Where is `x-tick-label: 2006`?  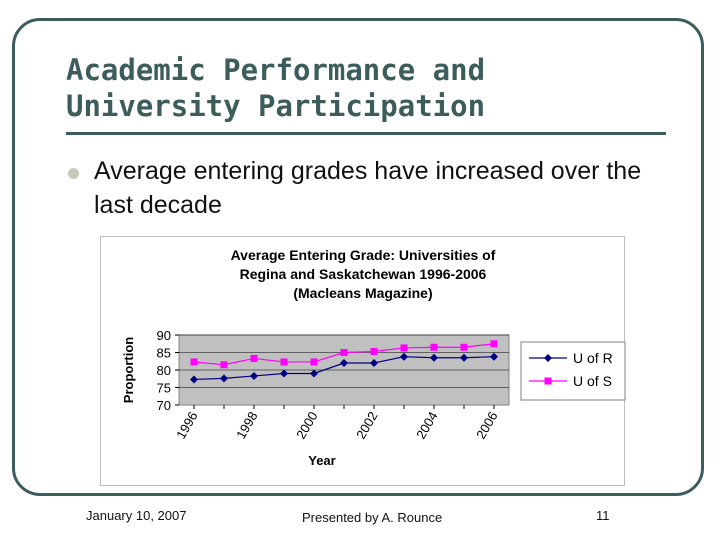 x-tick-label: 2006 is located at coordinates (486, 425).